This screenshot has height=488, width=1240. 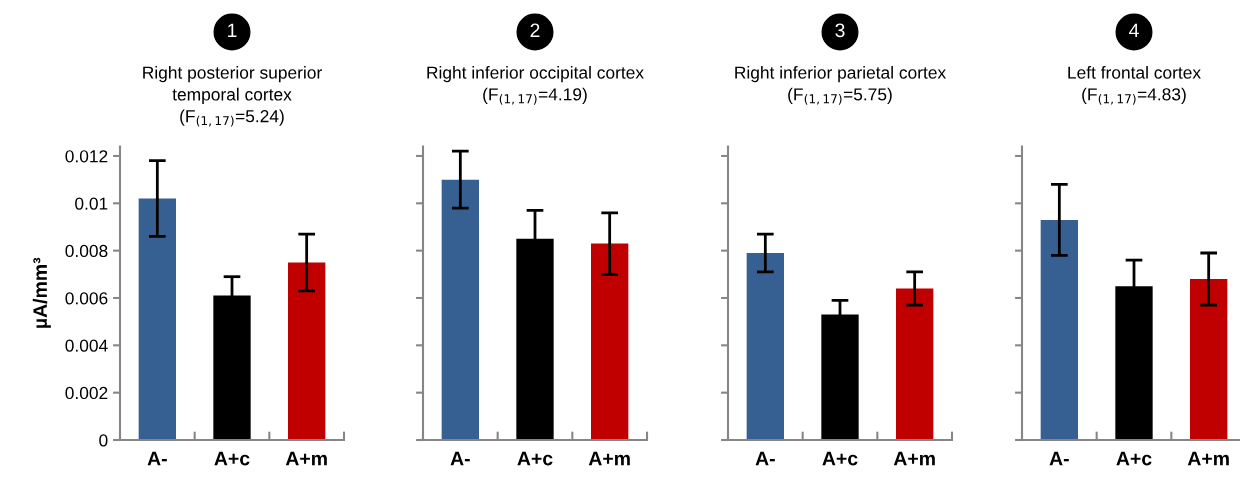 I want to click on chart-subtitle: (F$_{(1,17)}$=5.24), so click(x=232, y=118).